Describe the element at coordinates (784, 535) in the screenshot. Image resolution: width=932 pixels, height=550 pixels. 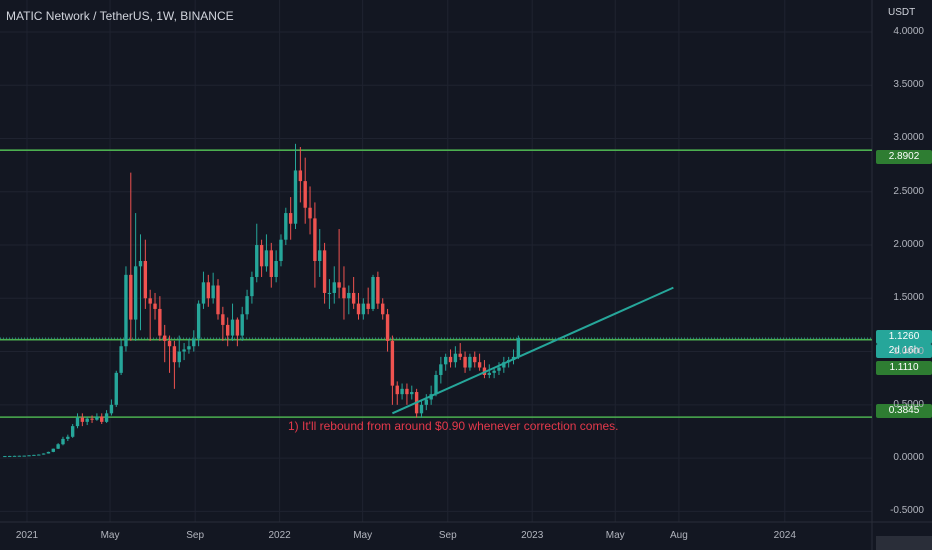
I see `x-axis-tick-label: 2024` at that location.